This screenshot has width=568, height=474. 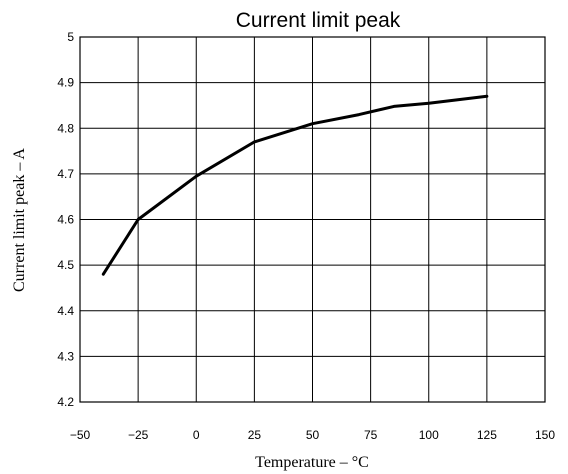 What do you see at coordinates (80, 435) in the screenshot?
I see `x-tick-label: −50` at bounding box center [80, 435].